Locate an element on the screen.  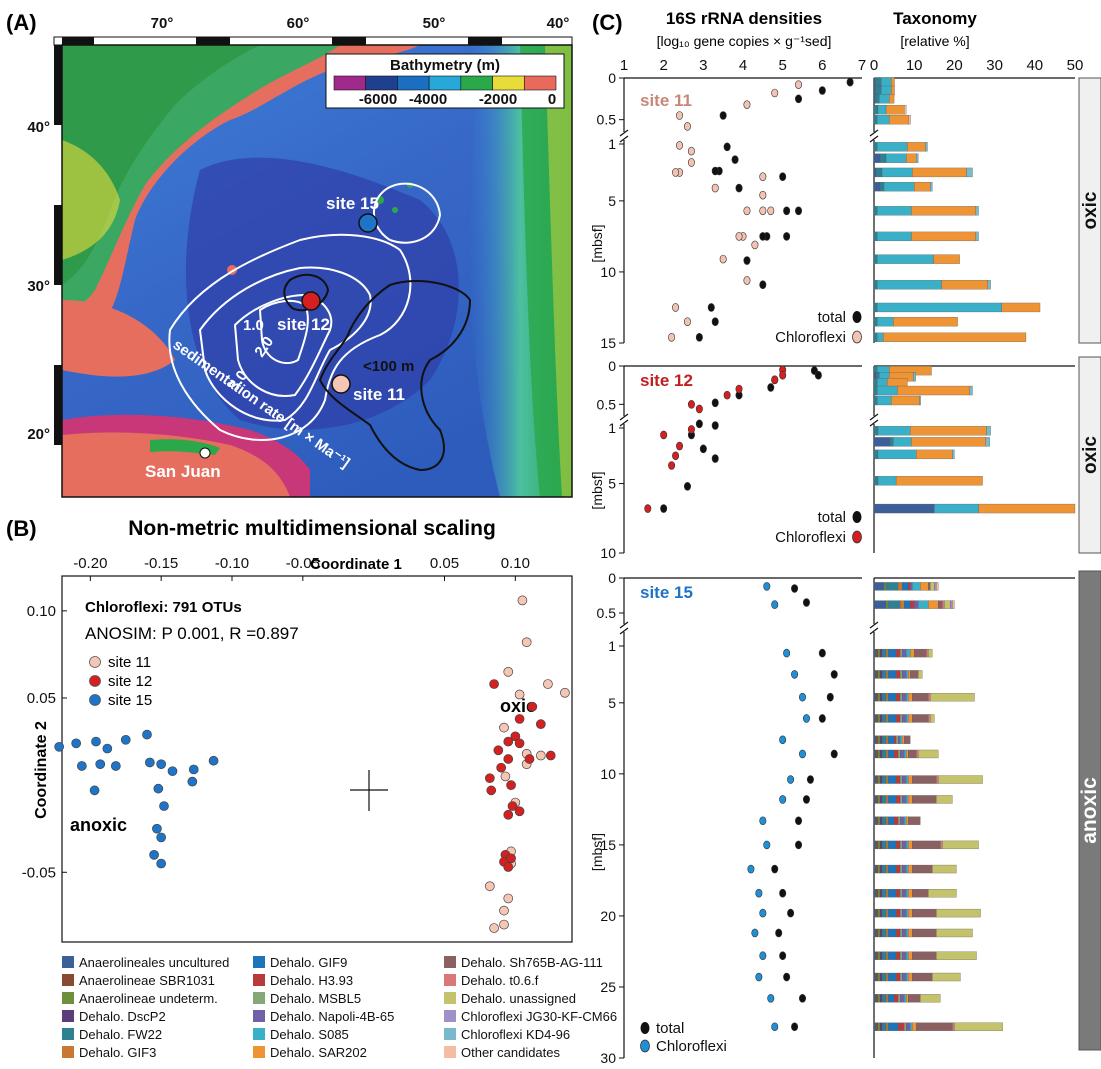
depth-tick-label: 25 is located at coordinates (608, 987).